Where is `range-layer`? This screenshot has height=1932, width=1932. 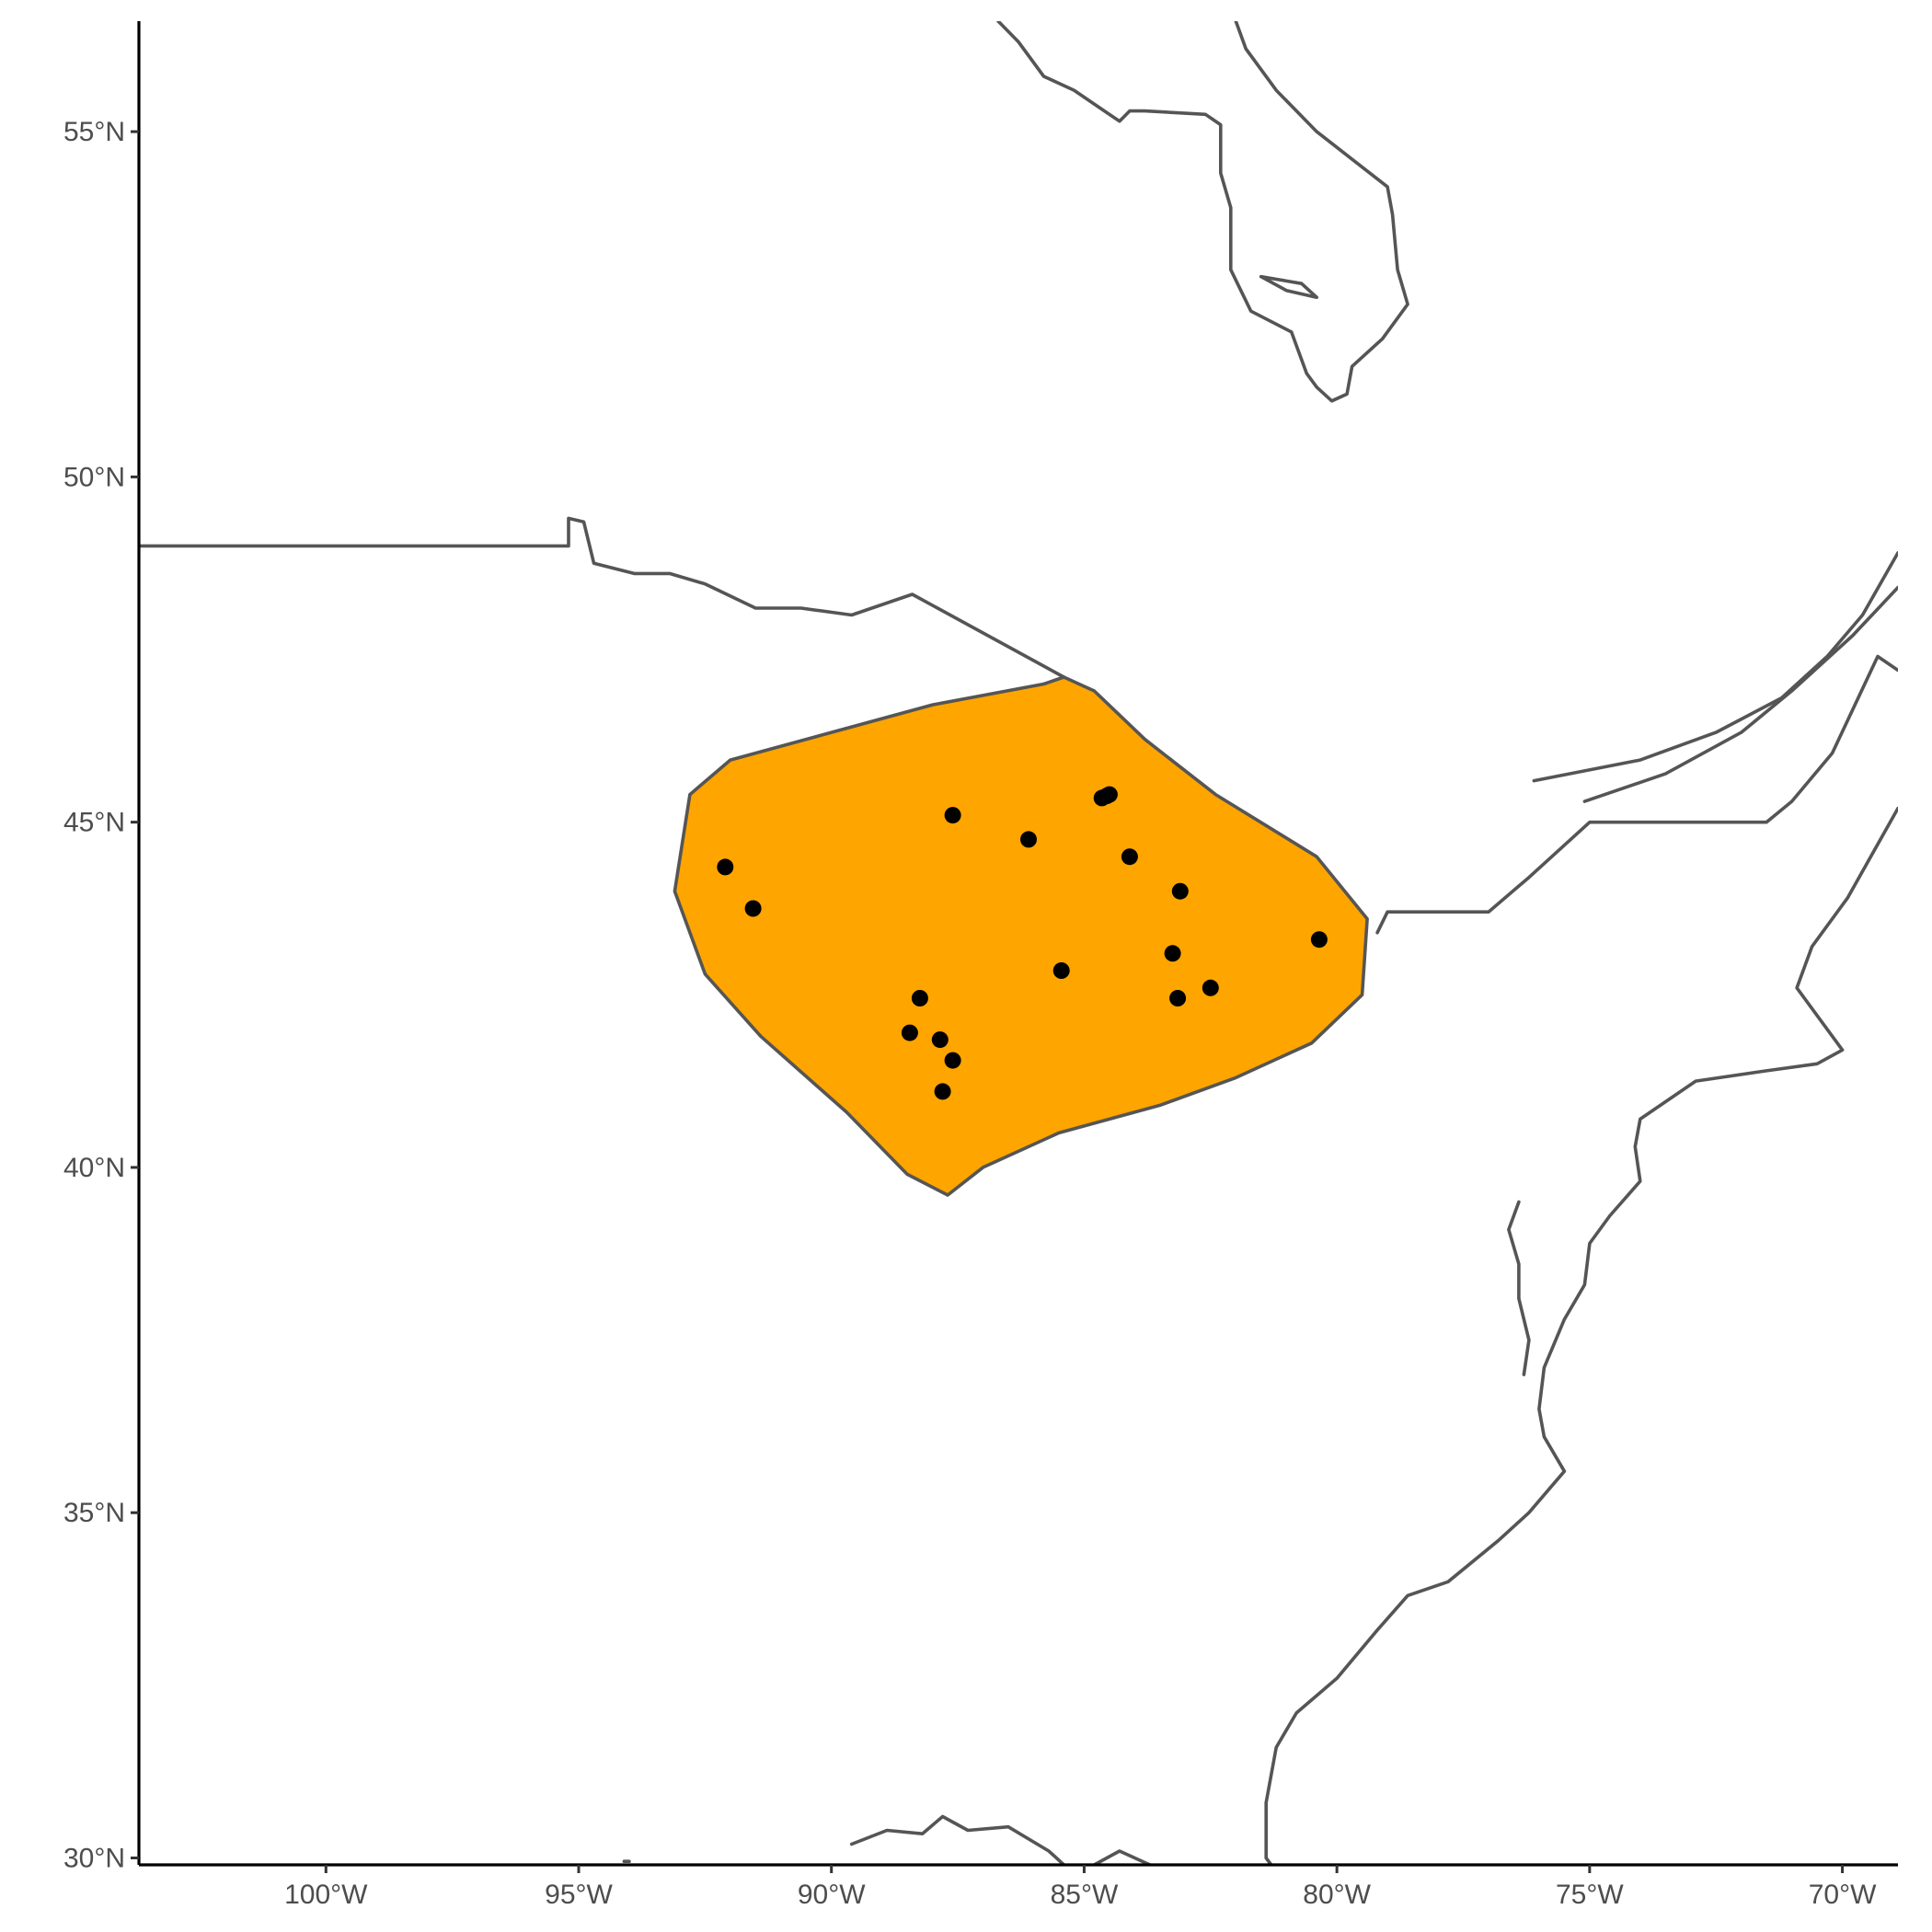 range-layer is located at coordinates (1021, 936).